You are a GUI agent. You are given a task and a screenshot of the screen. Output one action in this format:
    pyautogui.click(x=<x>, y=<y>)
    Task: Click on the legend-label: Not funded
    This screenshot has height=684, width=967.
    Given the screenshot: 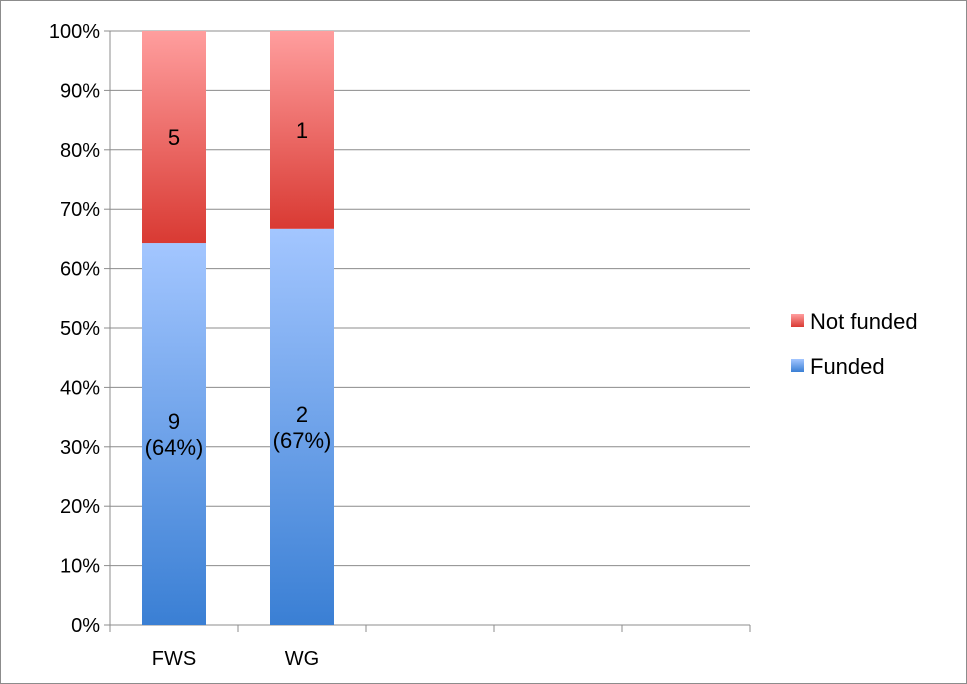 What is the action you would take?
    pyautogui.click(x=864, y=321)
    